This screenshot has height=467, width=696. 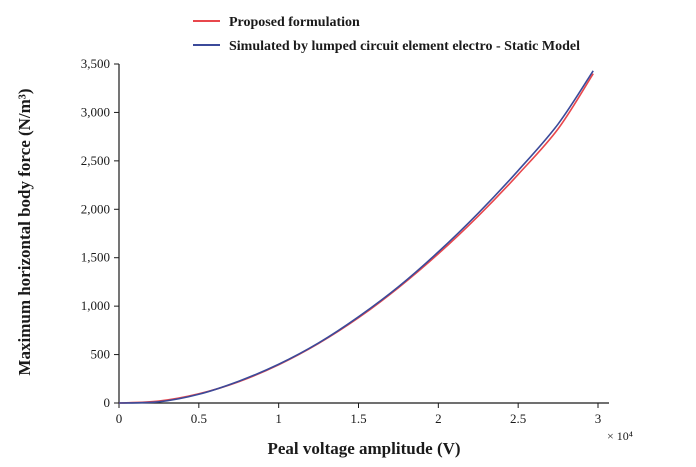 I want to click on y-tick-label: 3,500, so click(x=95, y=63).